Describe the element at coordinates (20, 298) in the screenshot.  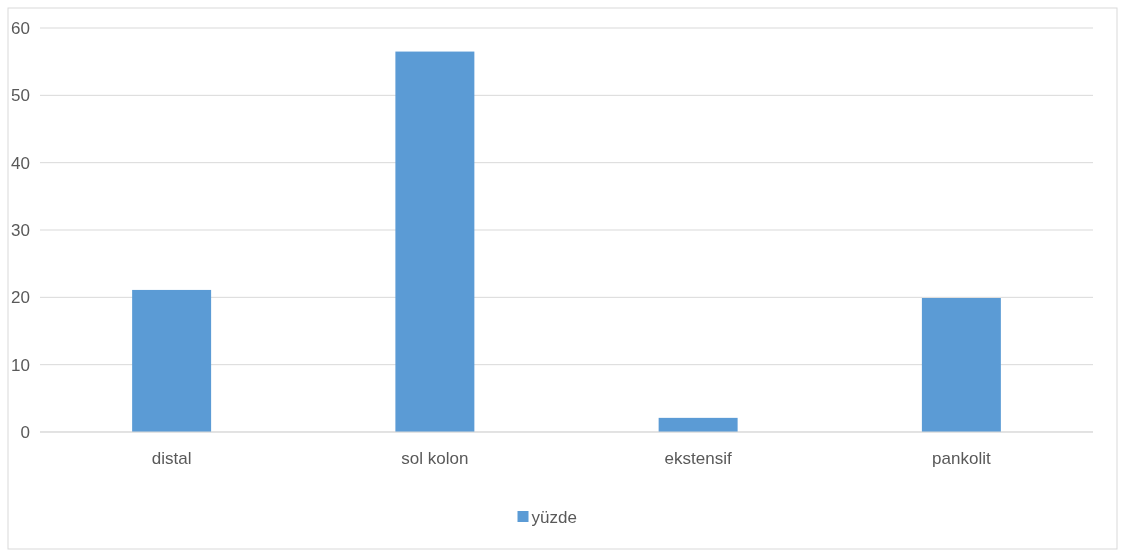
I see `y-tick-label: 20` at that location.